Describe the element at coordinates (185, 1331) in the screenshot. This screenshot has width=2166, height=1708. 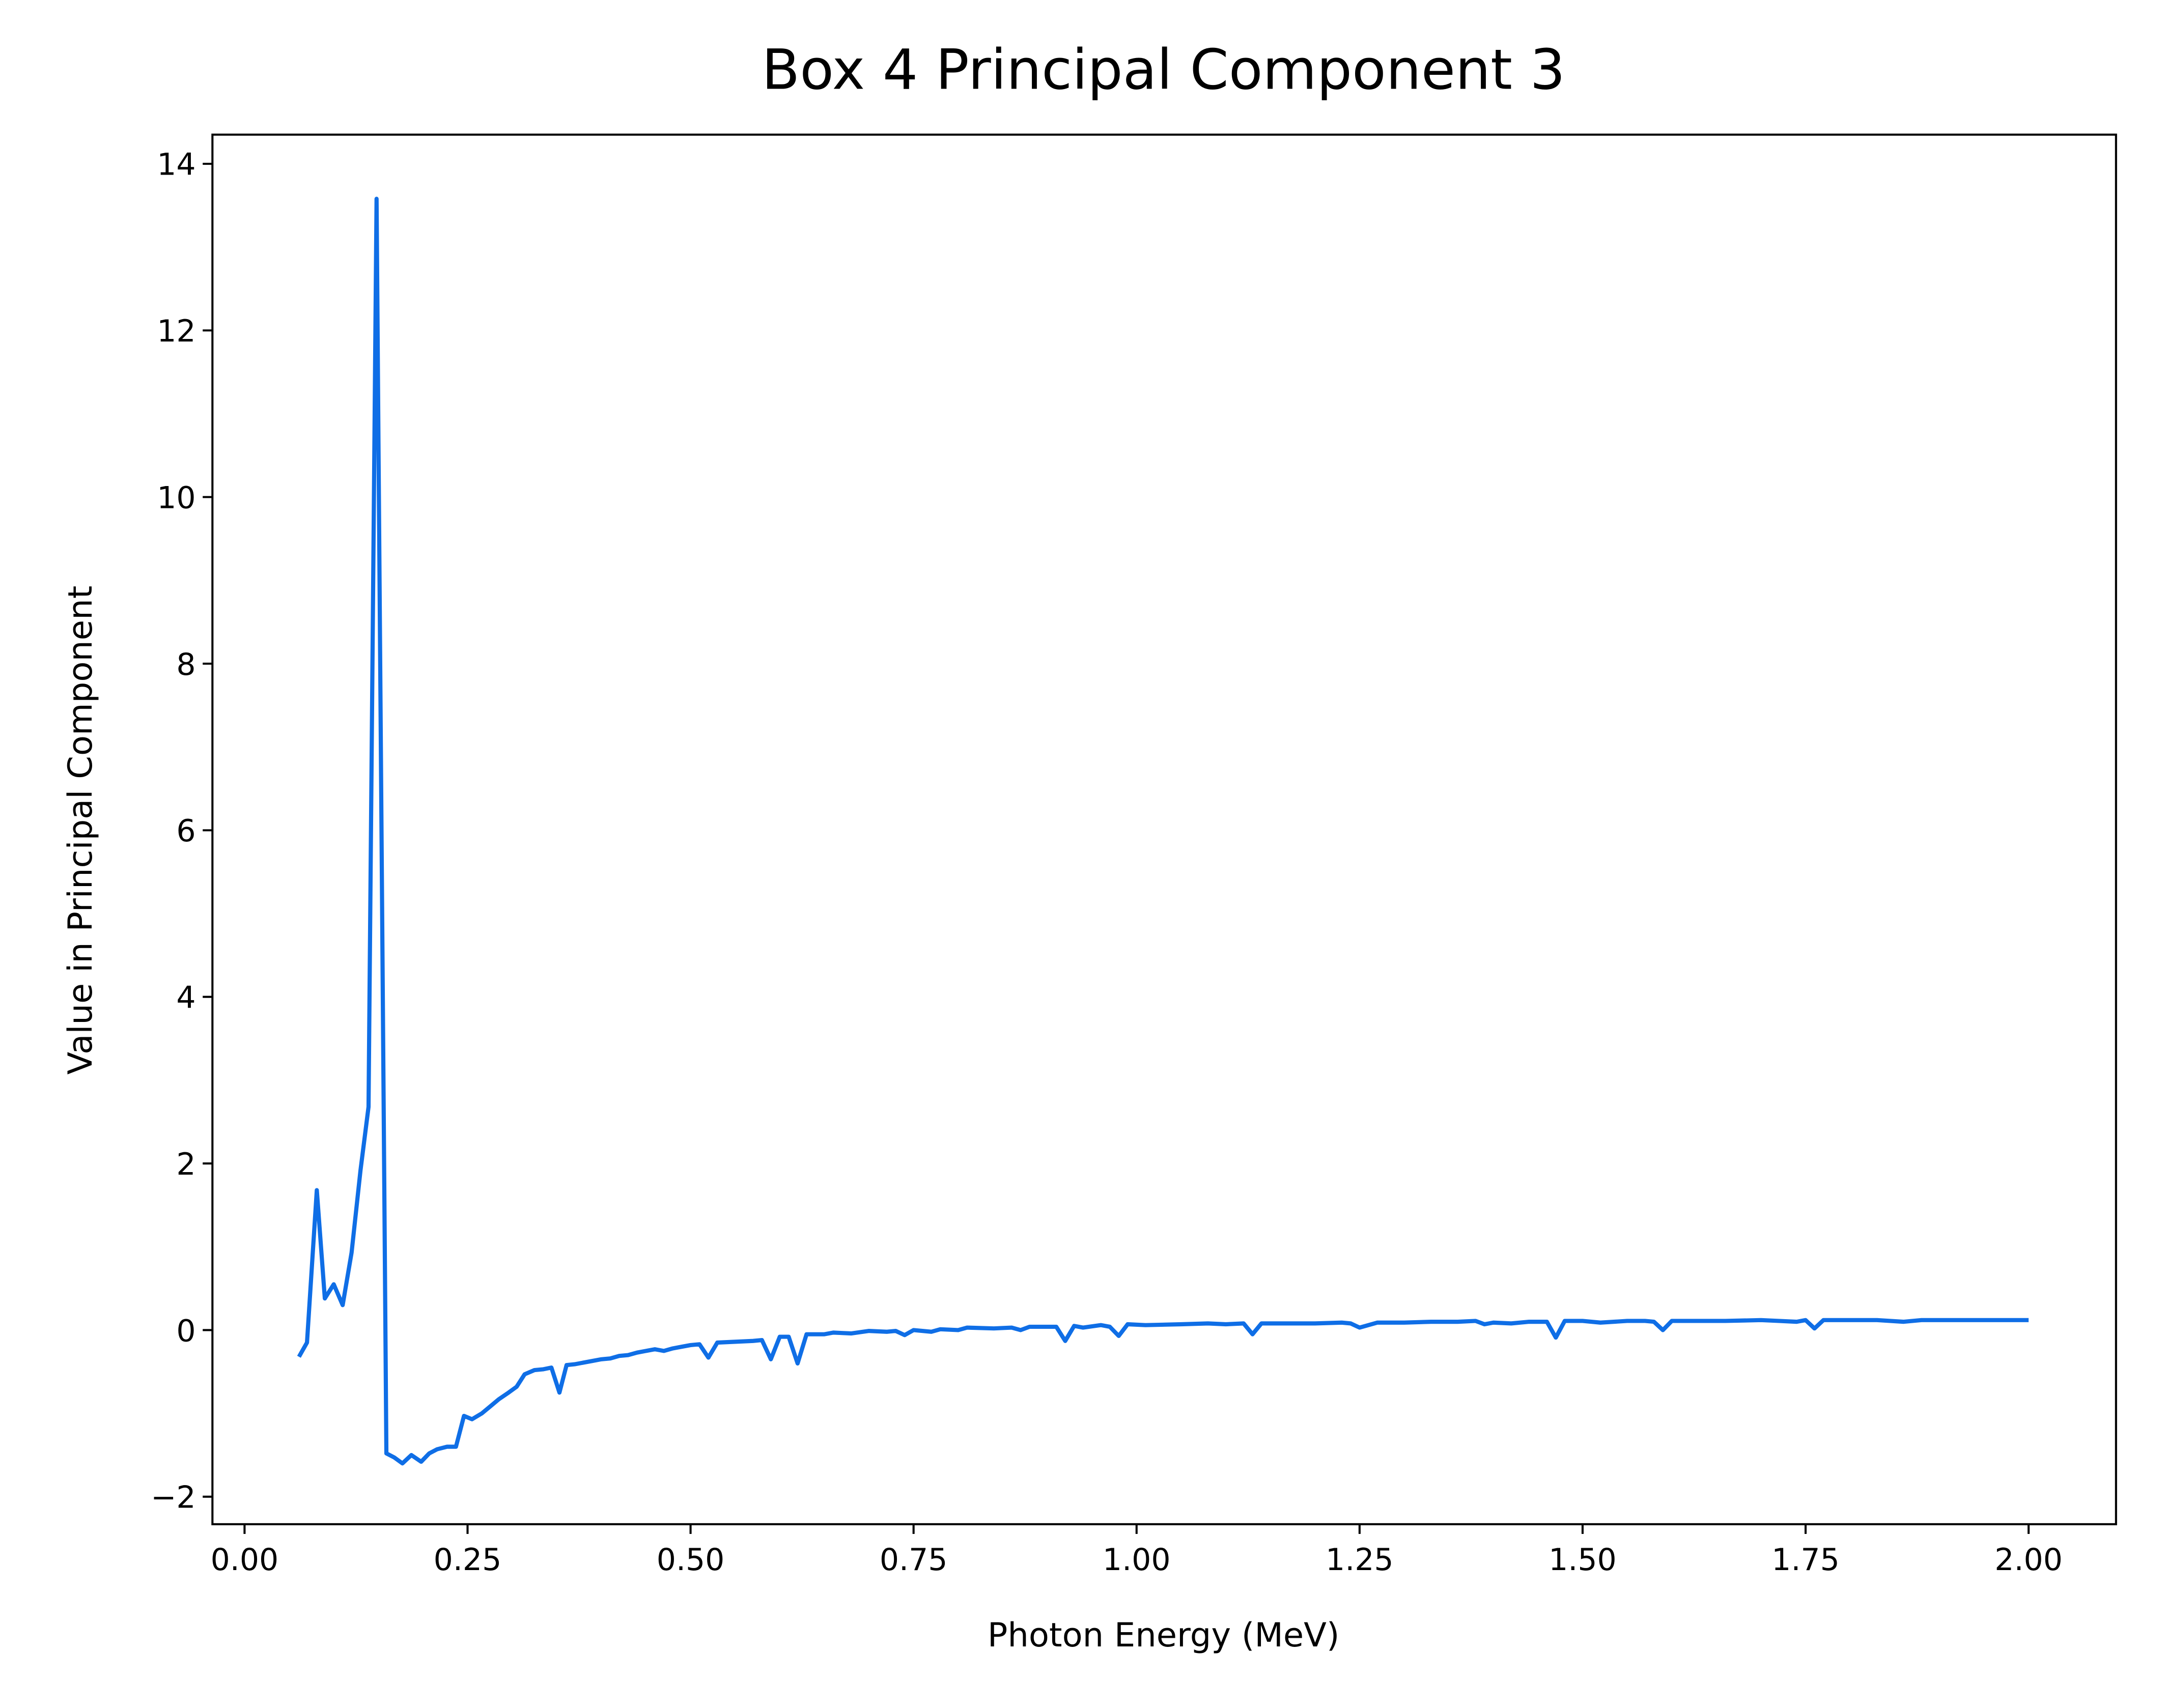
I see `y-tick-label: 0` at that location.